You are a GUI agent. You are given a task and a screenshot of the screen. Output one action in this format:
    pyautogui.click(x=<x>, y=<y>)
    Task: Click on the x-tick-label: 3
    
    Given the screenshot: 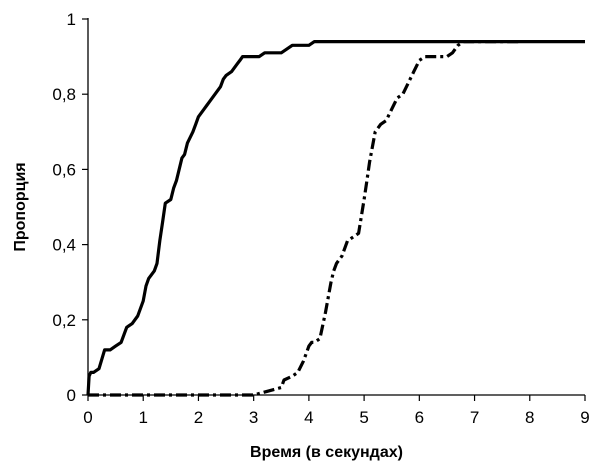 What is the action you would take?
    pyautogui.click(x=253, y=417)
    